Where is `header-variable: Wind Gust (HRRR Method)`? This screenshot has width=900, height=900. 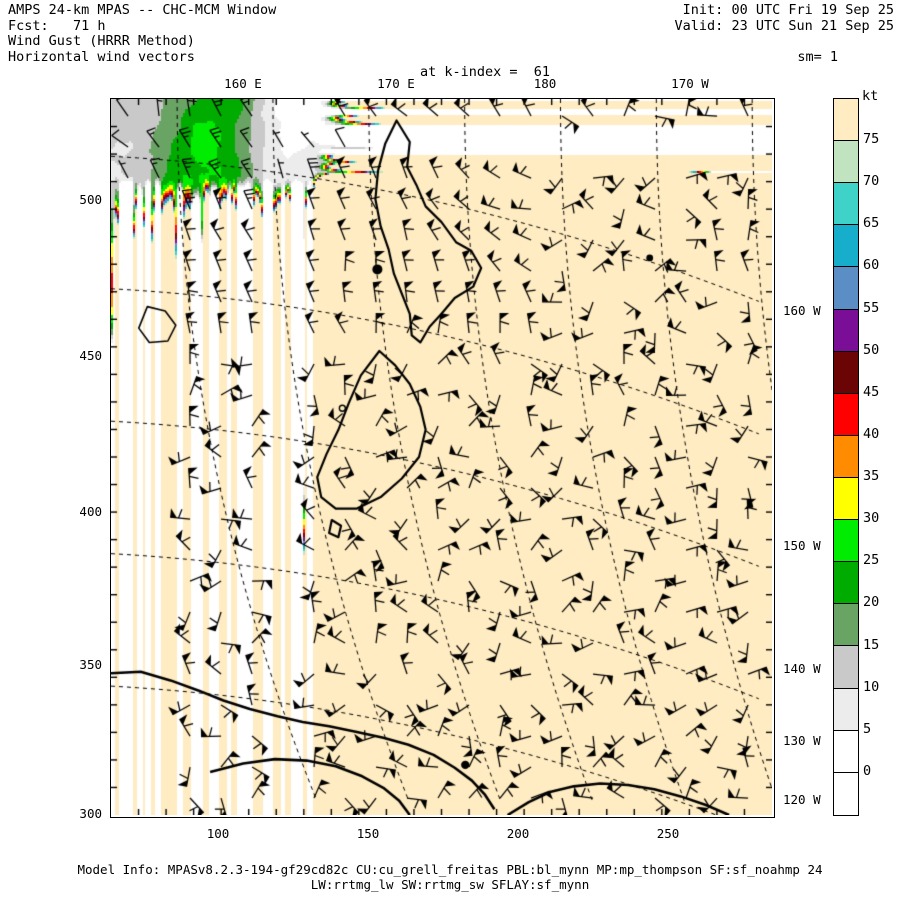 header-variable: Wind Gust (HRRR Method) is located at coordinates (101, 41).